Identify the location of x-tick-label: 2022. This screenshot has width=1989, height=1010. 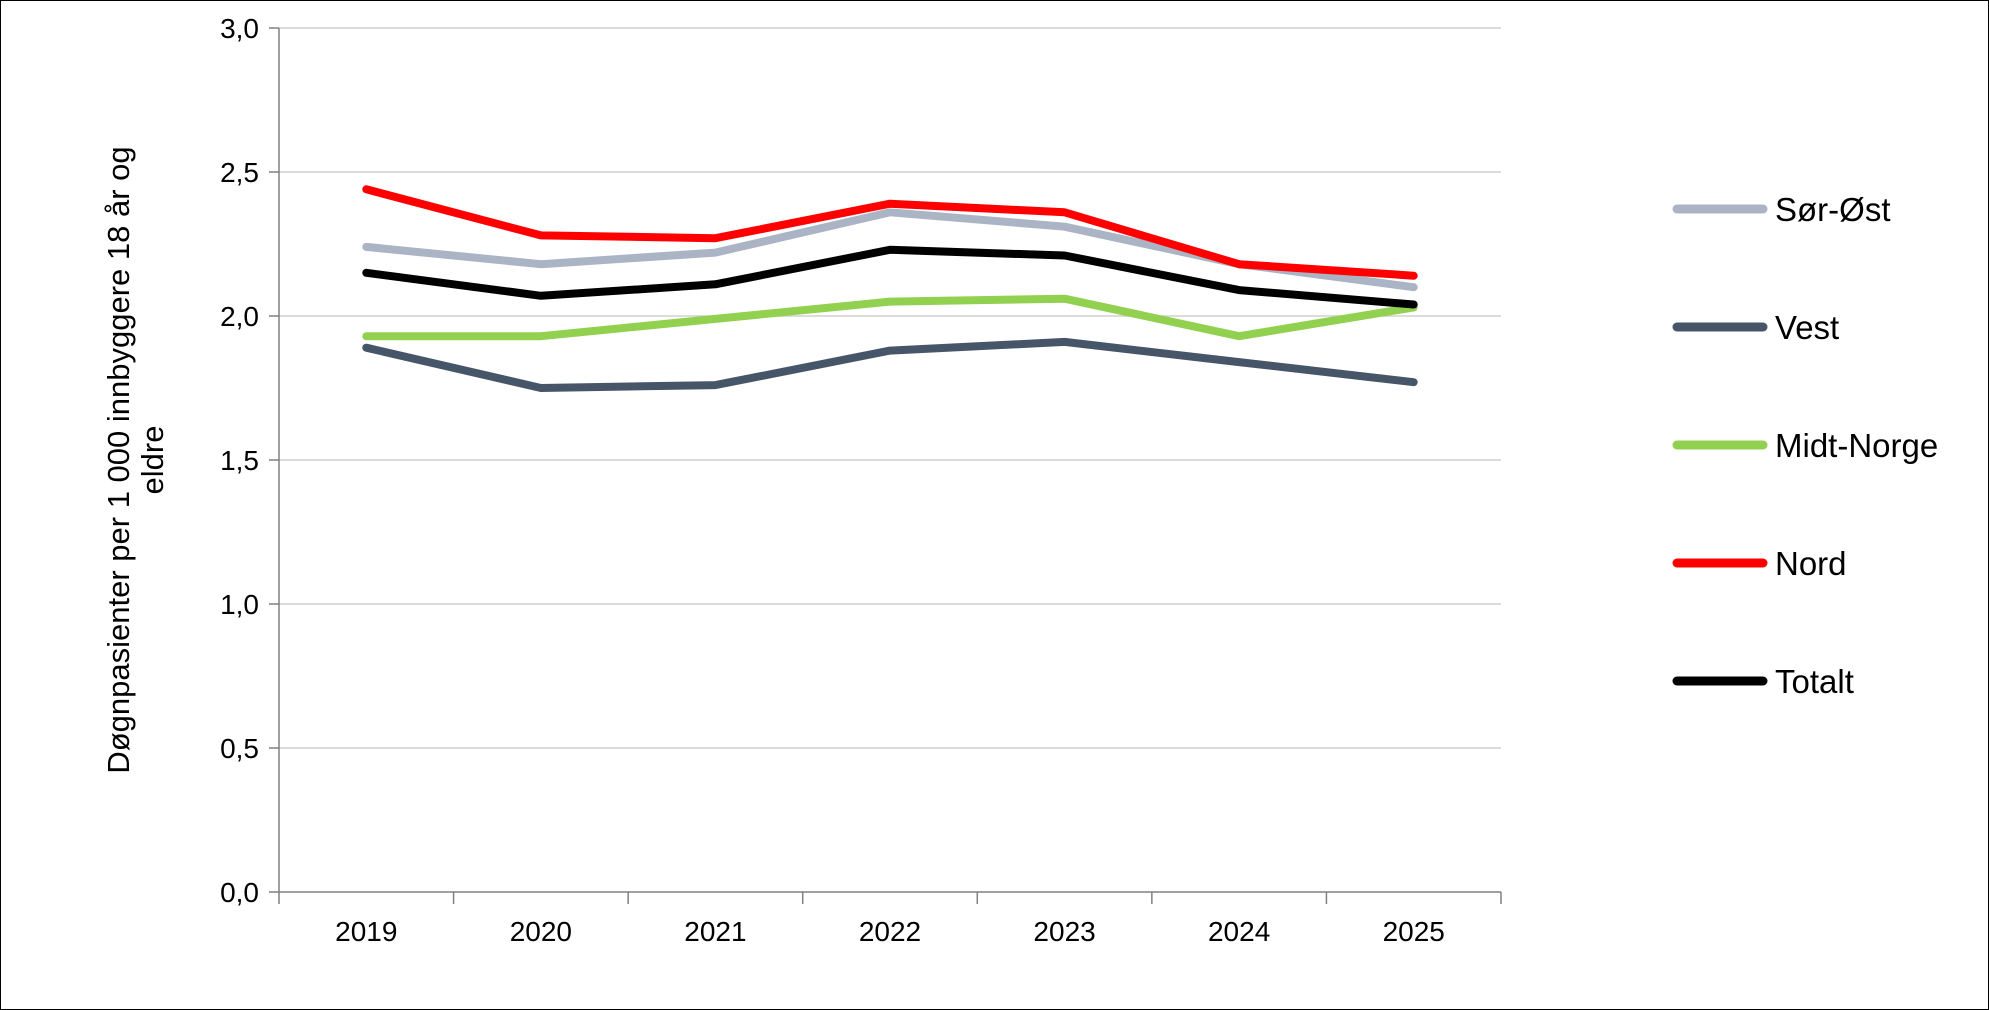
(890, 931).